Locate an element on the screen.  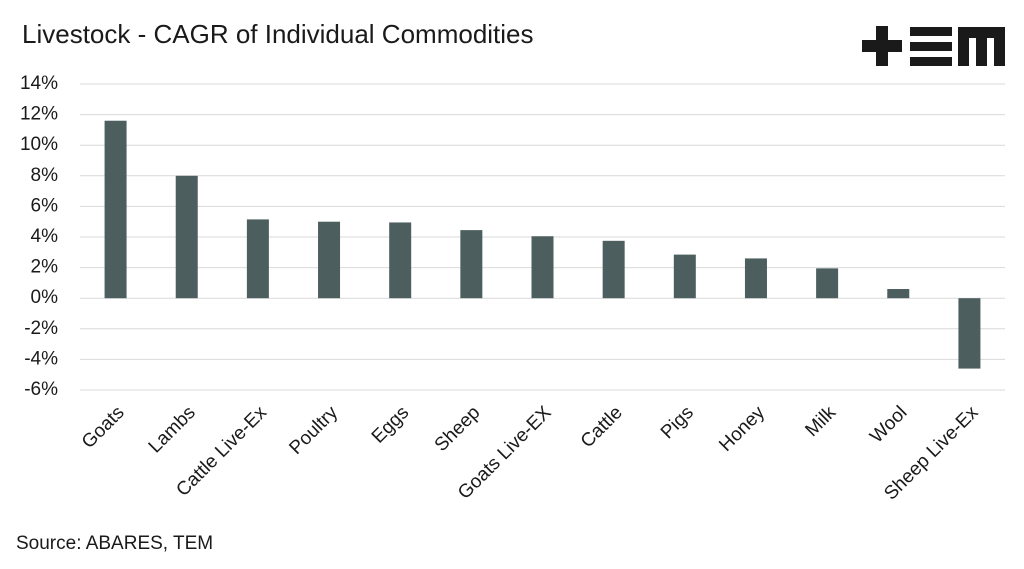
y-tick-label: 2% is located at coordinates (45, 267).